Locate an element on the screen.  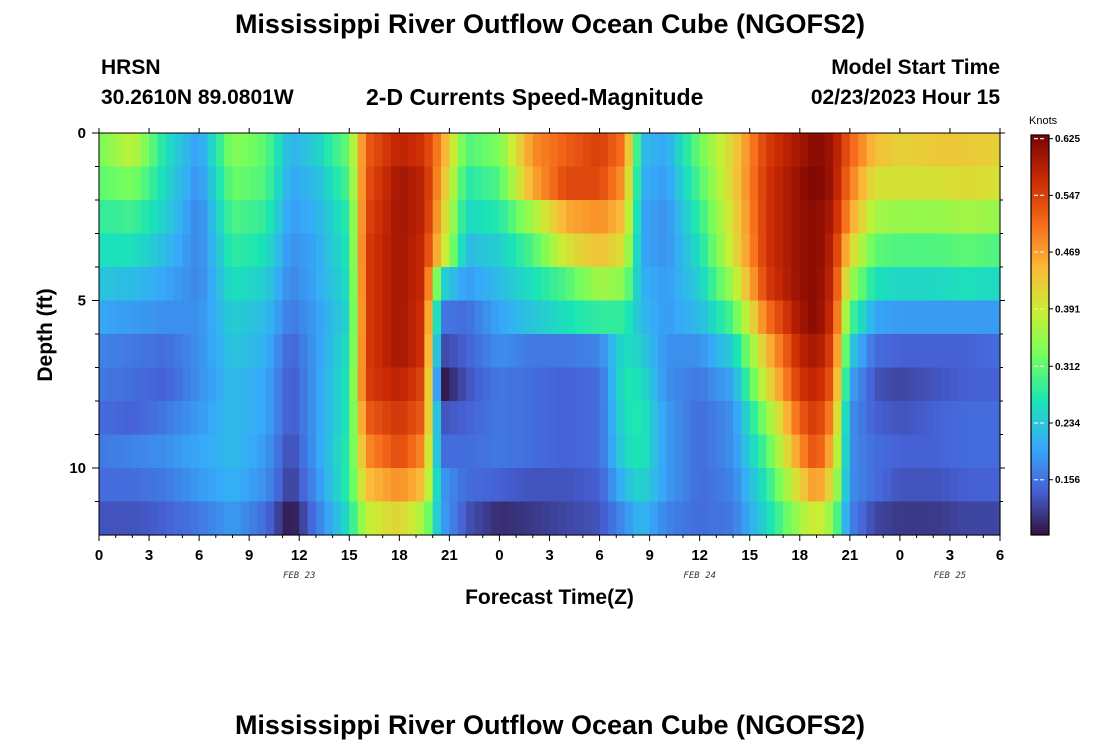
x-tick-label: 12 is located at coordinates (299, 555).